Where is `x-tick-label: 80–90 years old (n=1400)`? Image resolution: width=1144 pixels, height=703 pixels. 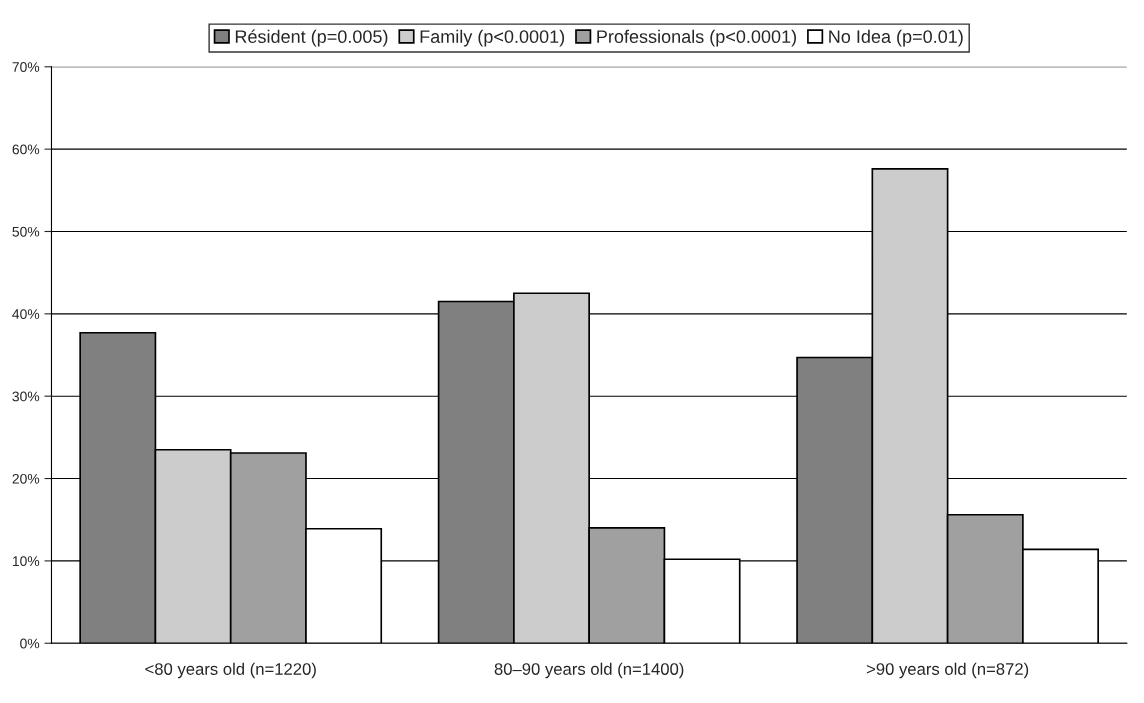 x-tick-label: 80–90 years old (n=1400) is located at coordinates (589, 670).